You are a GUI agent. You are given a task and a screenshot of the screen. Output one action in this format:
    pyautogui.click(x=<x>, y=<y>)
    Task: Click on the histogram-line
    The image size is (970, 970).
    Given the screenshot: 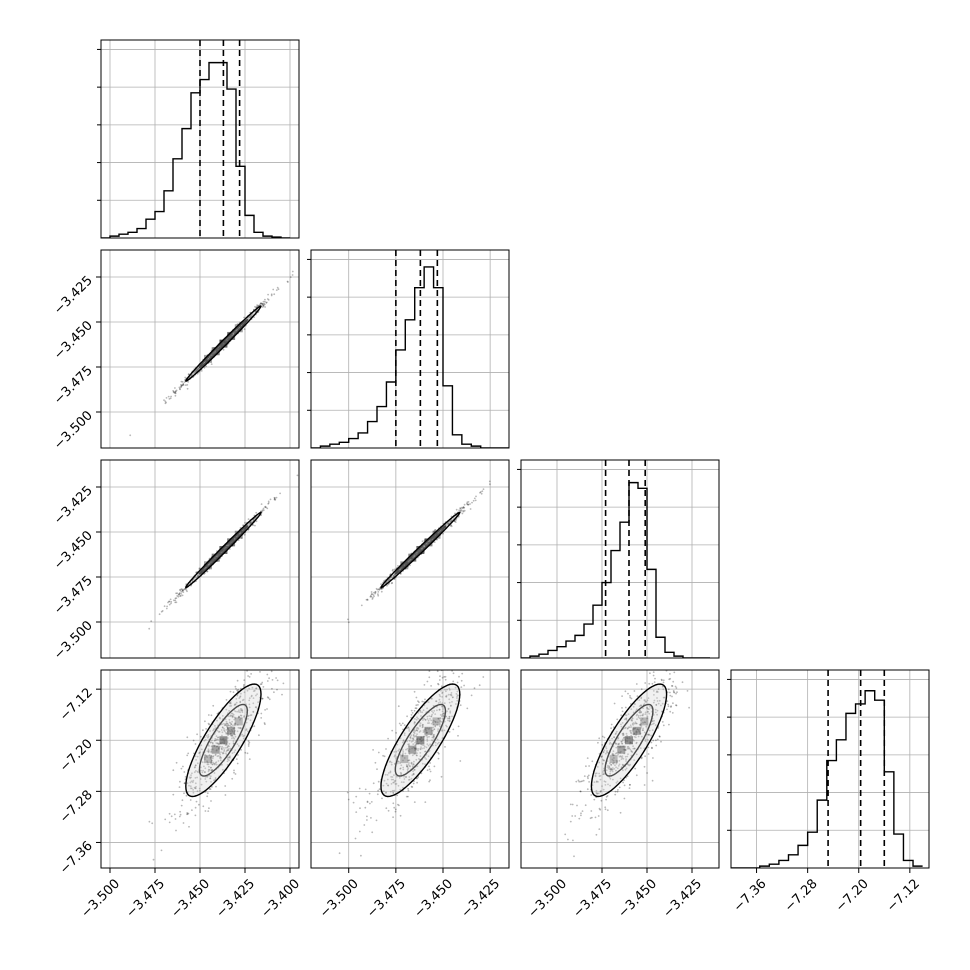 What is the action you would take?
    pyautogui.click(x=410, y=357)
    